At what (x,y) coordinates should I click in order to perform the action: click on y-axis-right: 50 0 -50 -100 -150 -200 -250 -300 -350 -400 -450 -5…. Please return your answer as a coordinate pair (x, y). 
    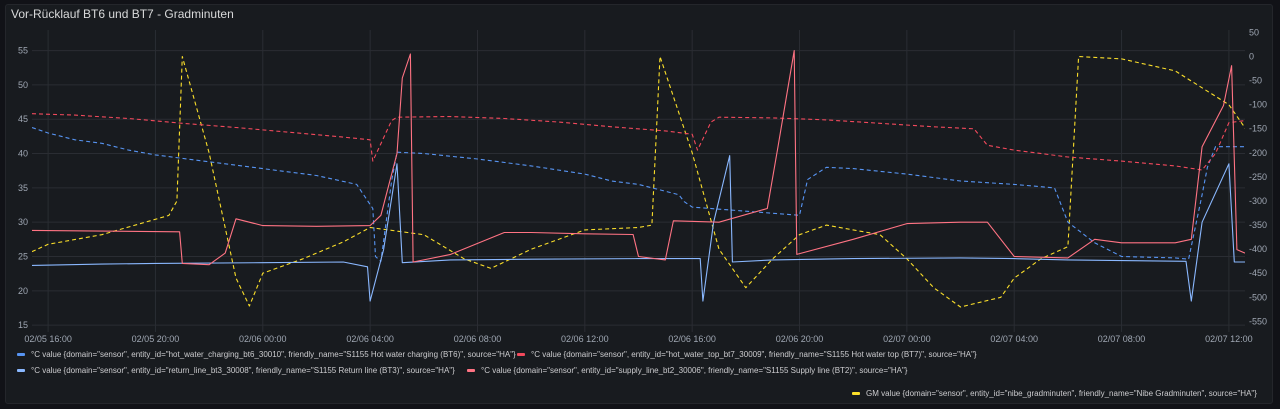
    Looking at the image, I should click on (1258, 176).